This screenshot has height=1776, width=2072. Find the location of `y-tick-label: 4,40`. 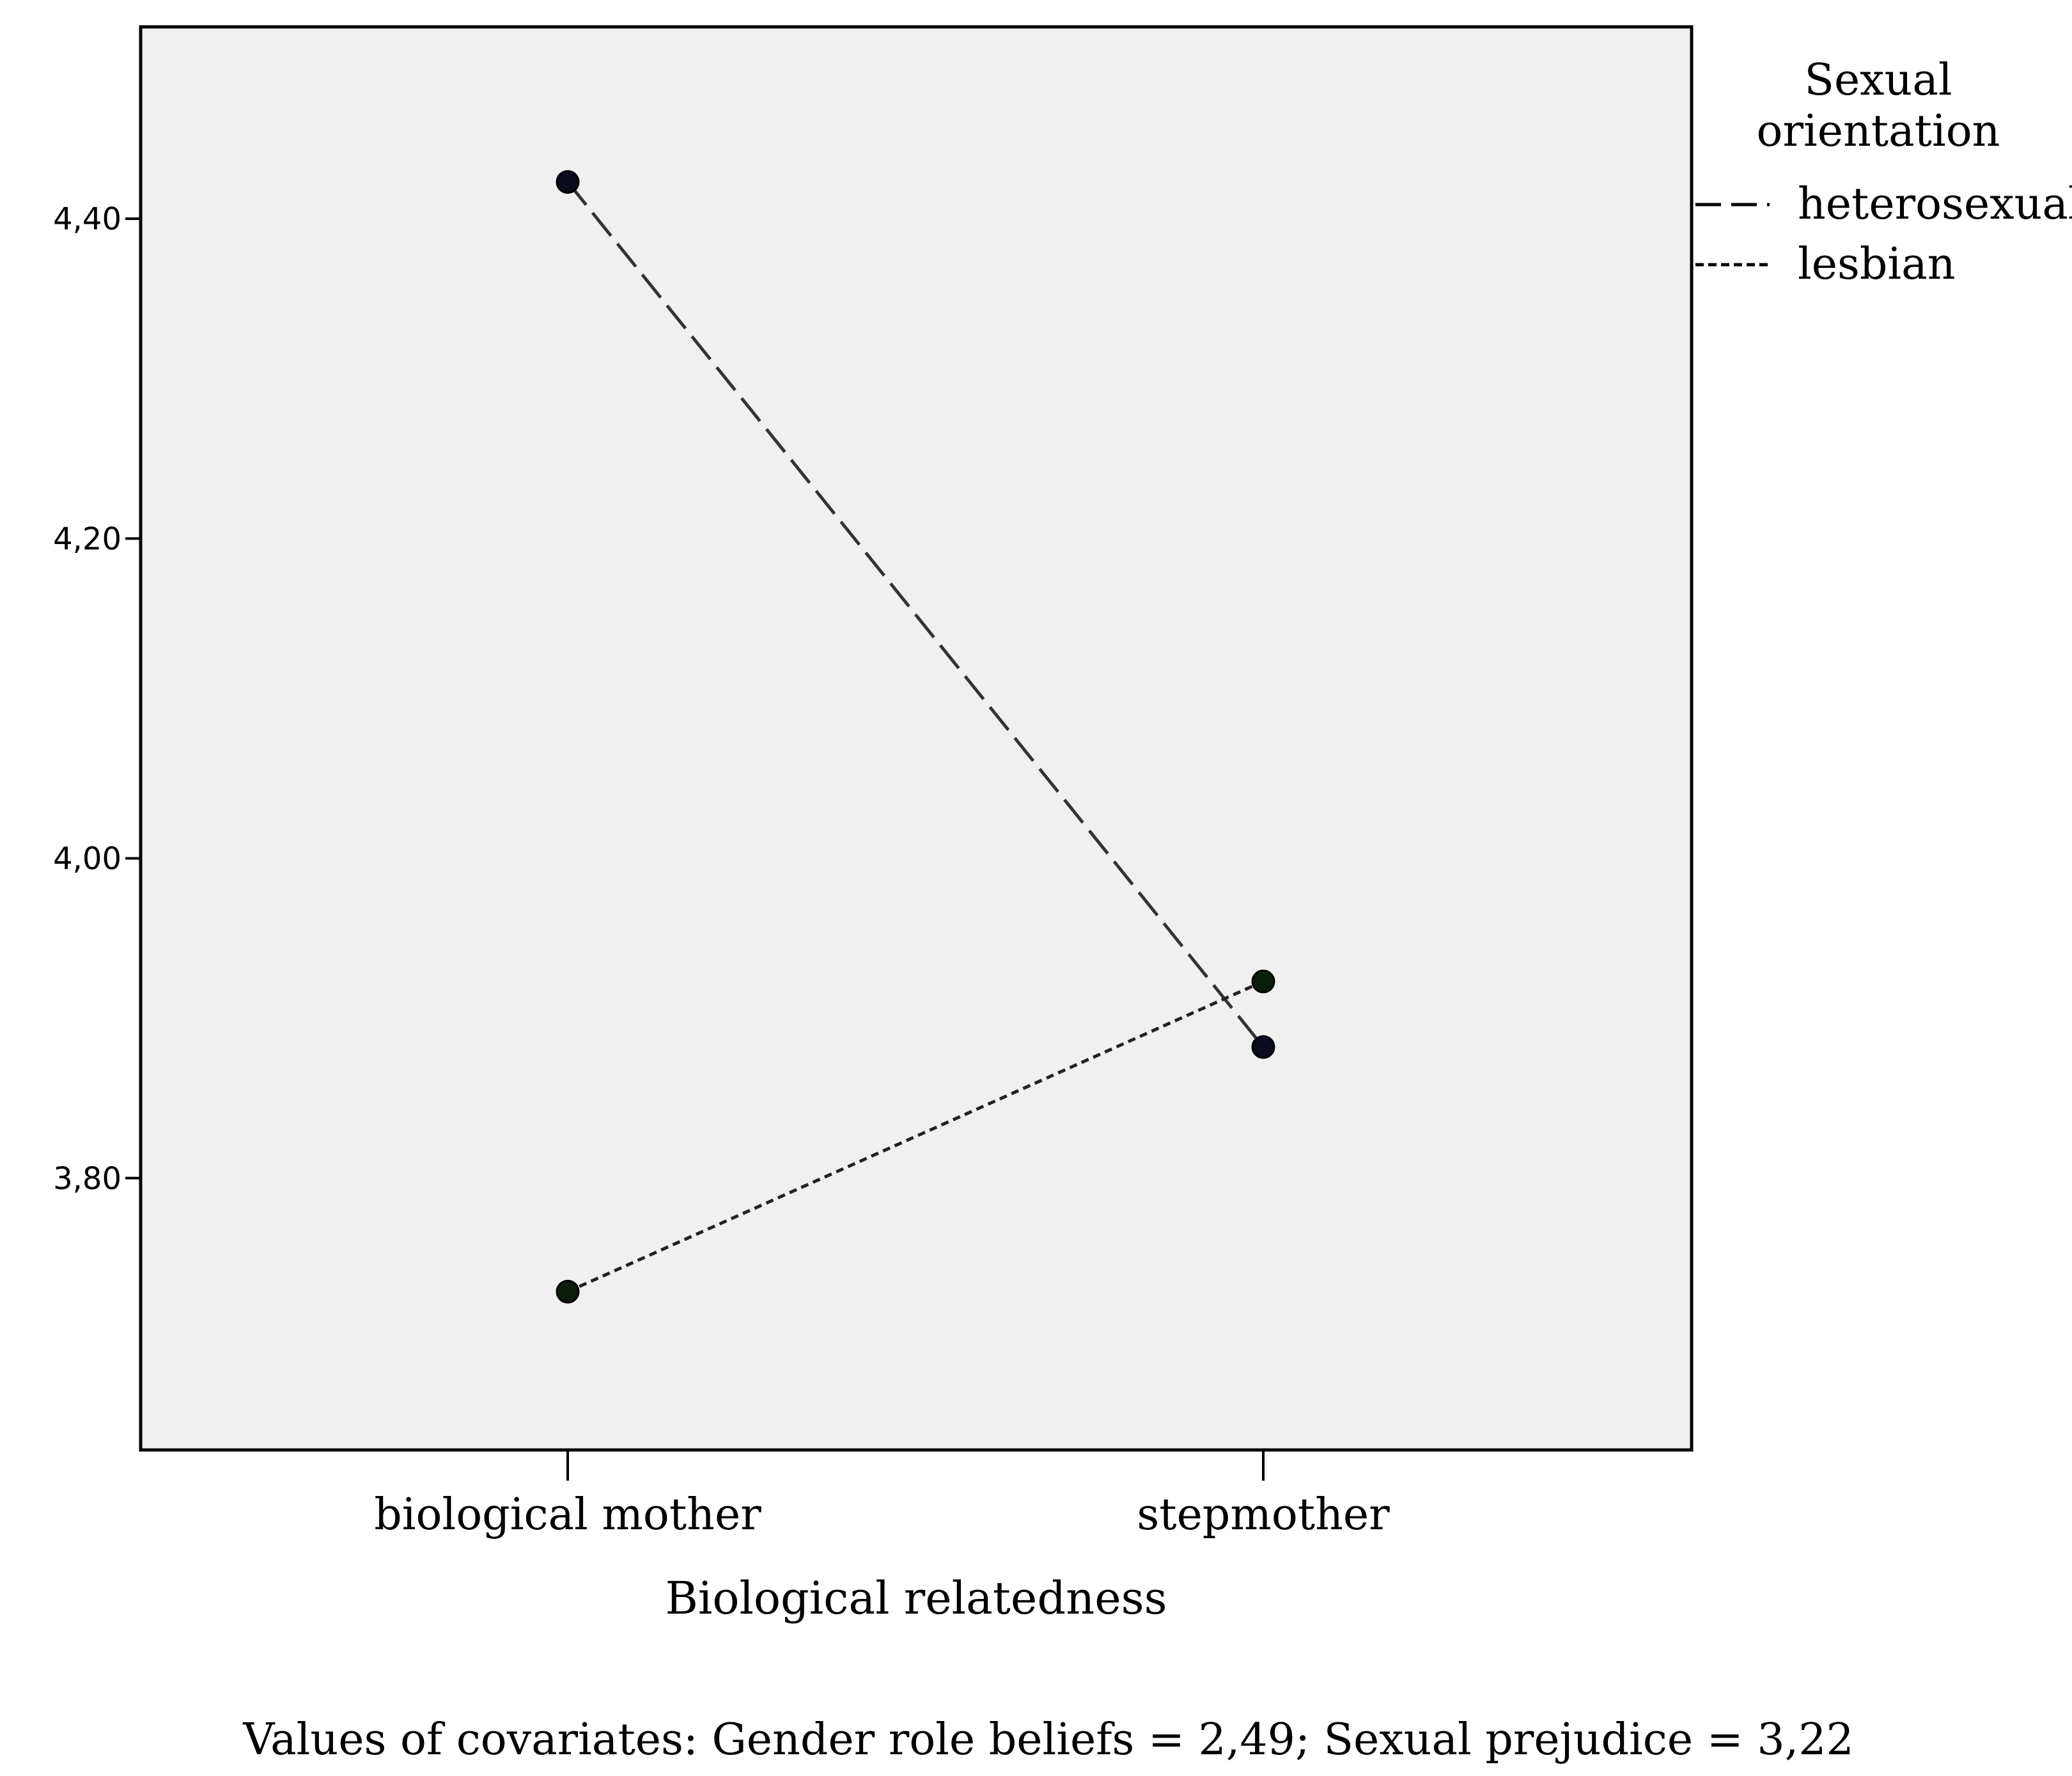

y-tick-label: 4,40 is located at coordinates (87, 219).